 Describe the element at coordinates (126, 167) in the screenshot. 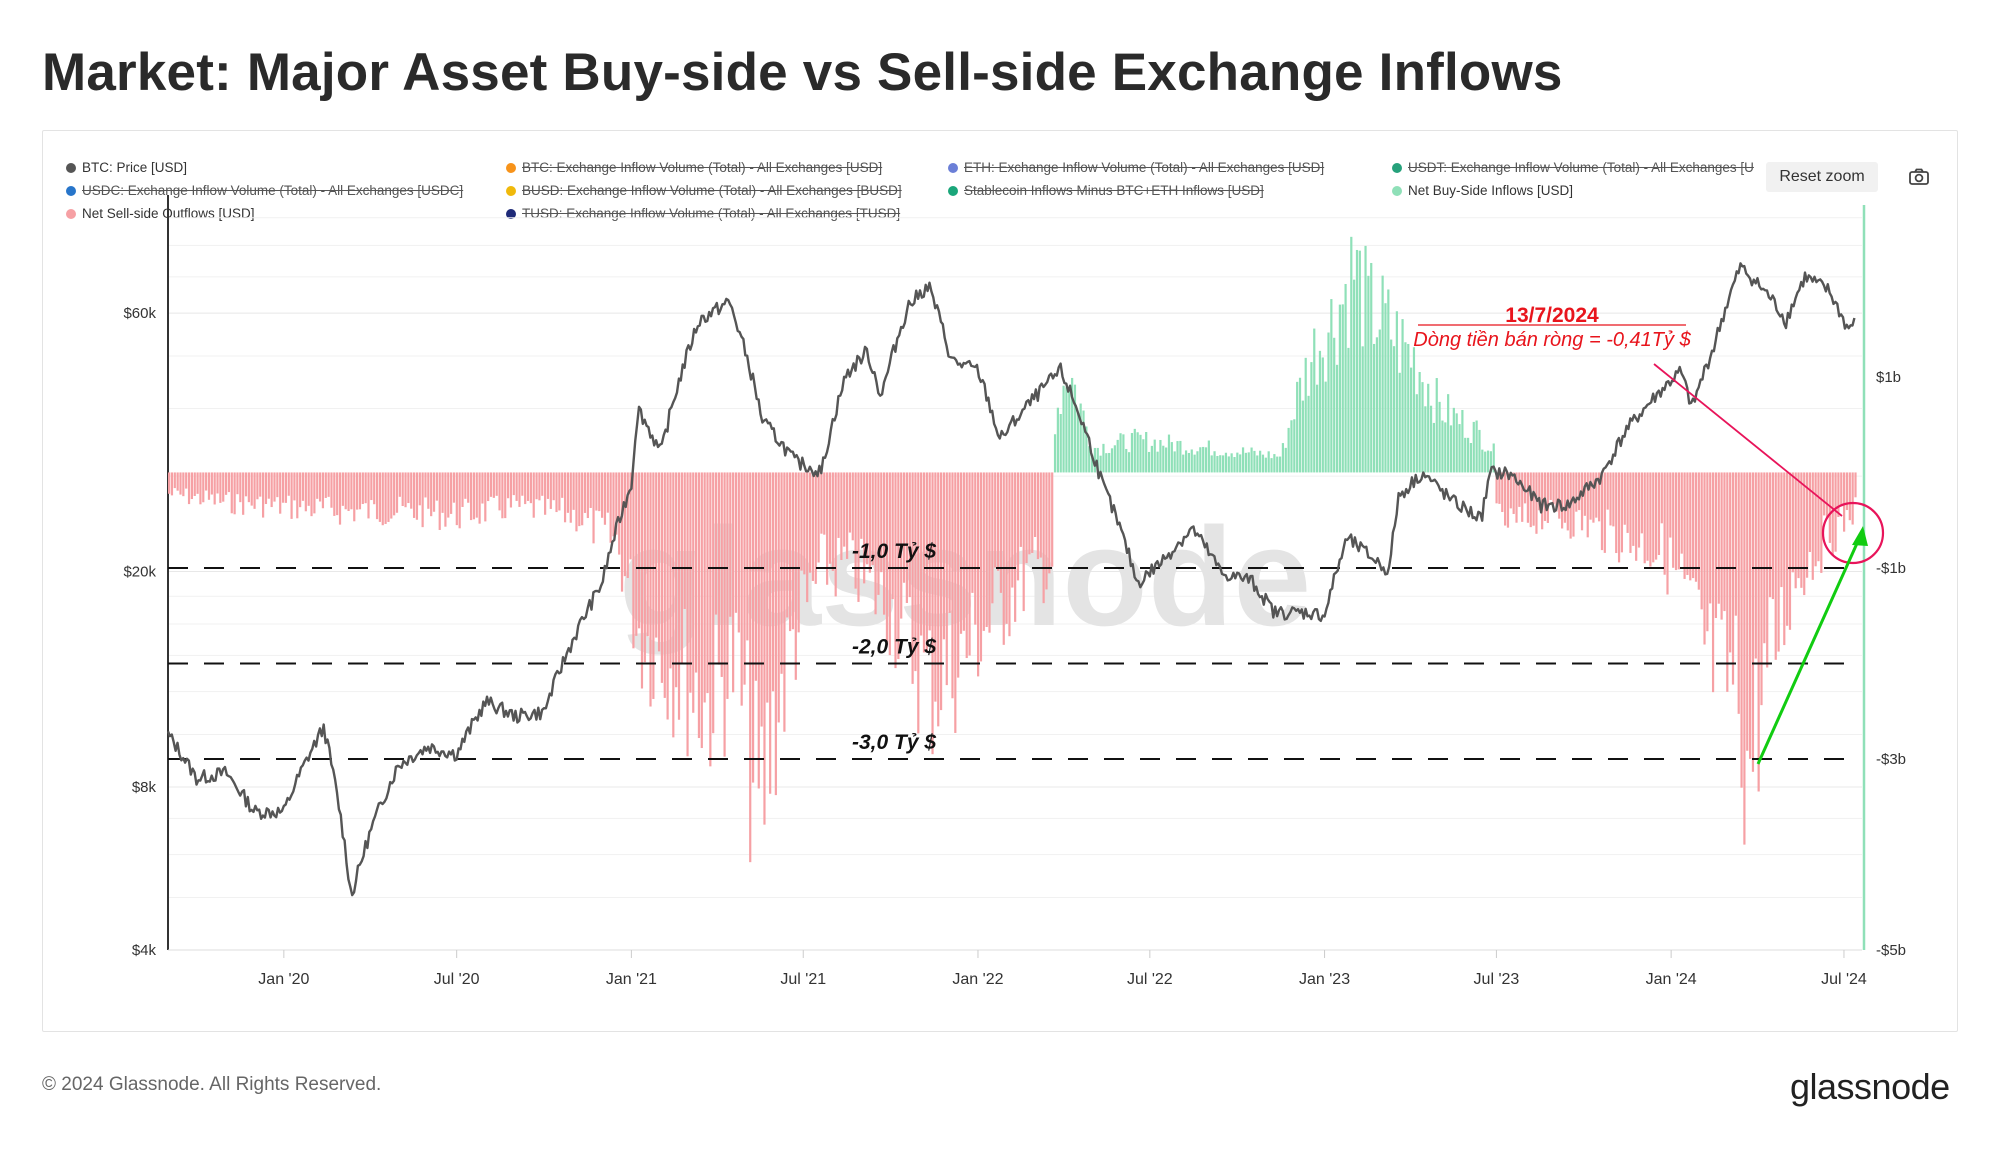

I see `legend-item-btc-price: BTC: Price [USD]` at that location.